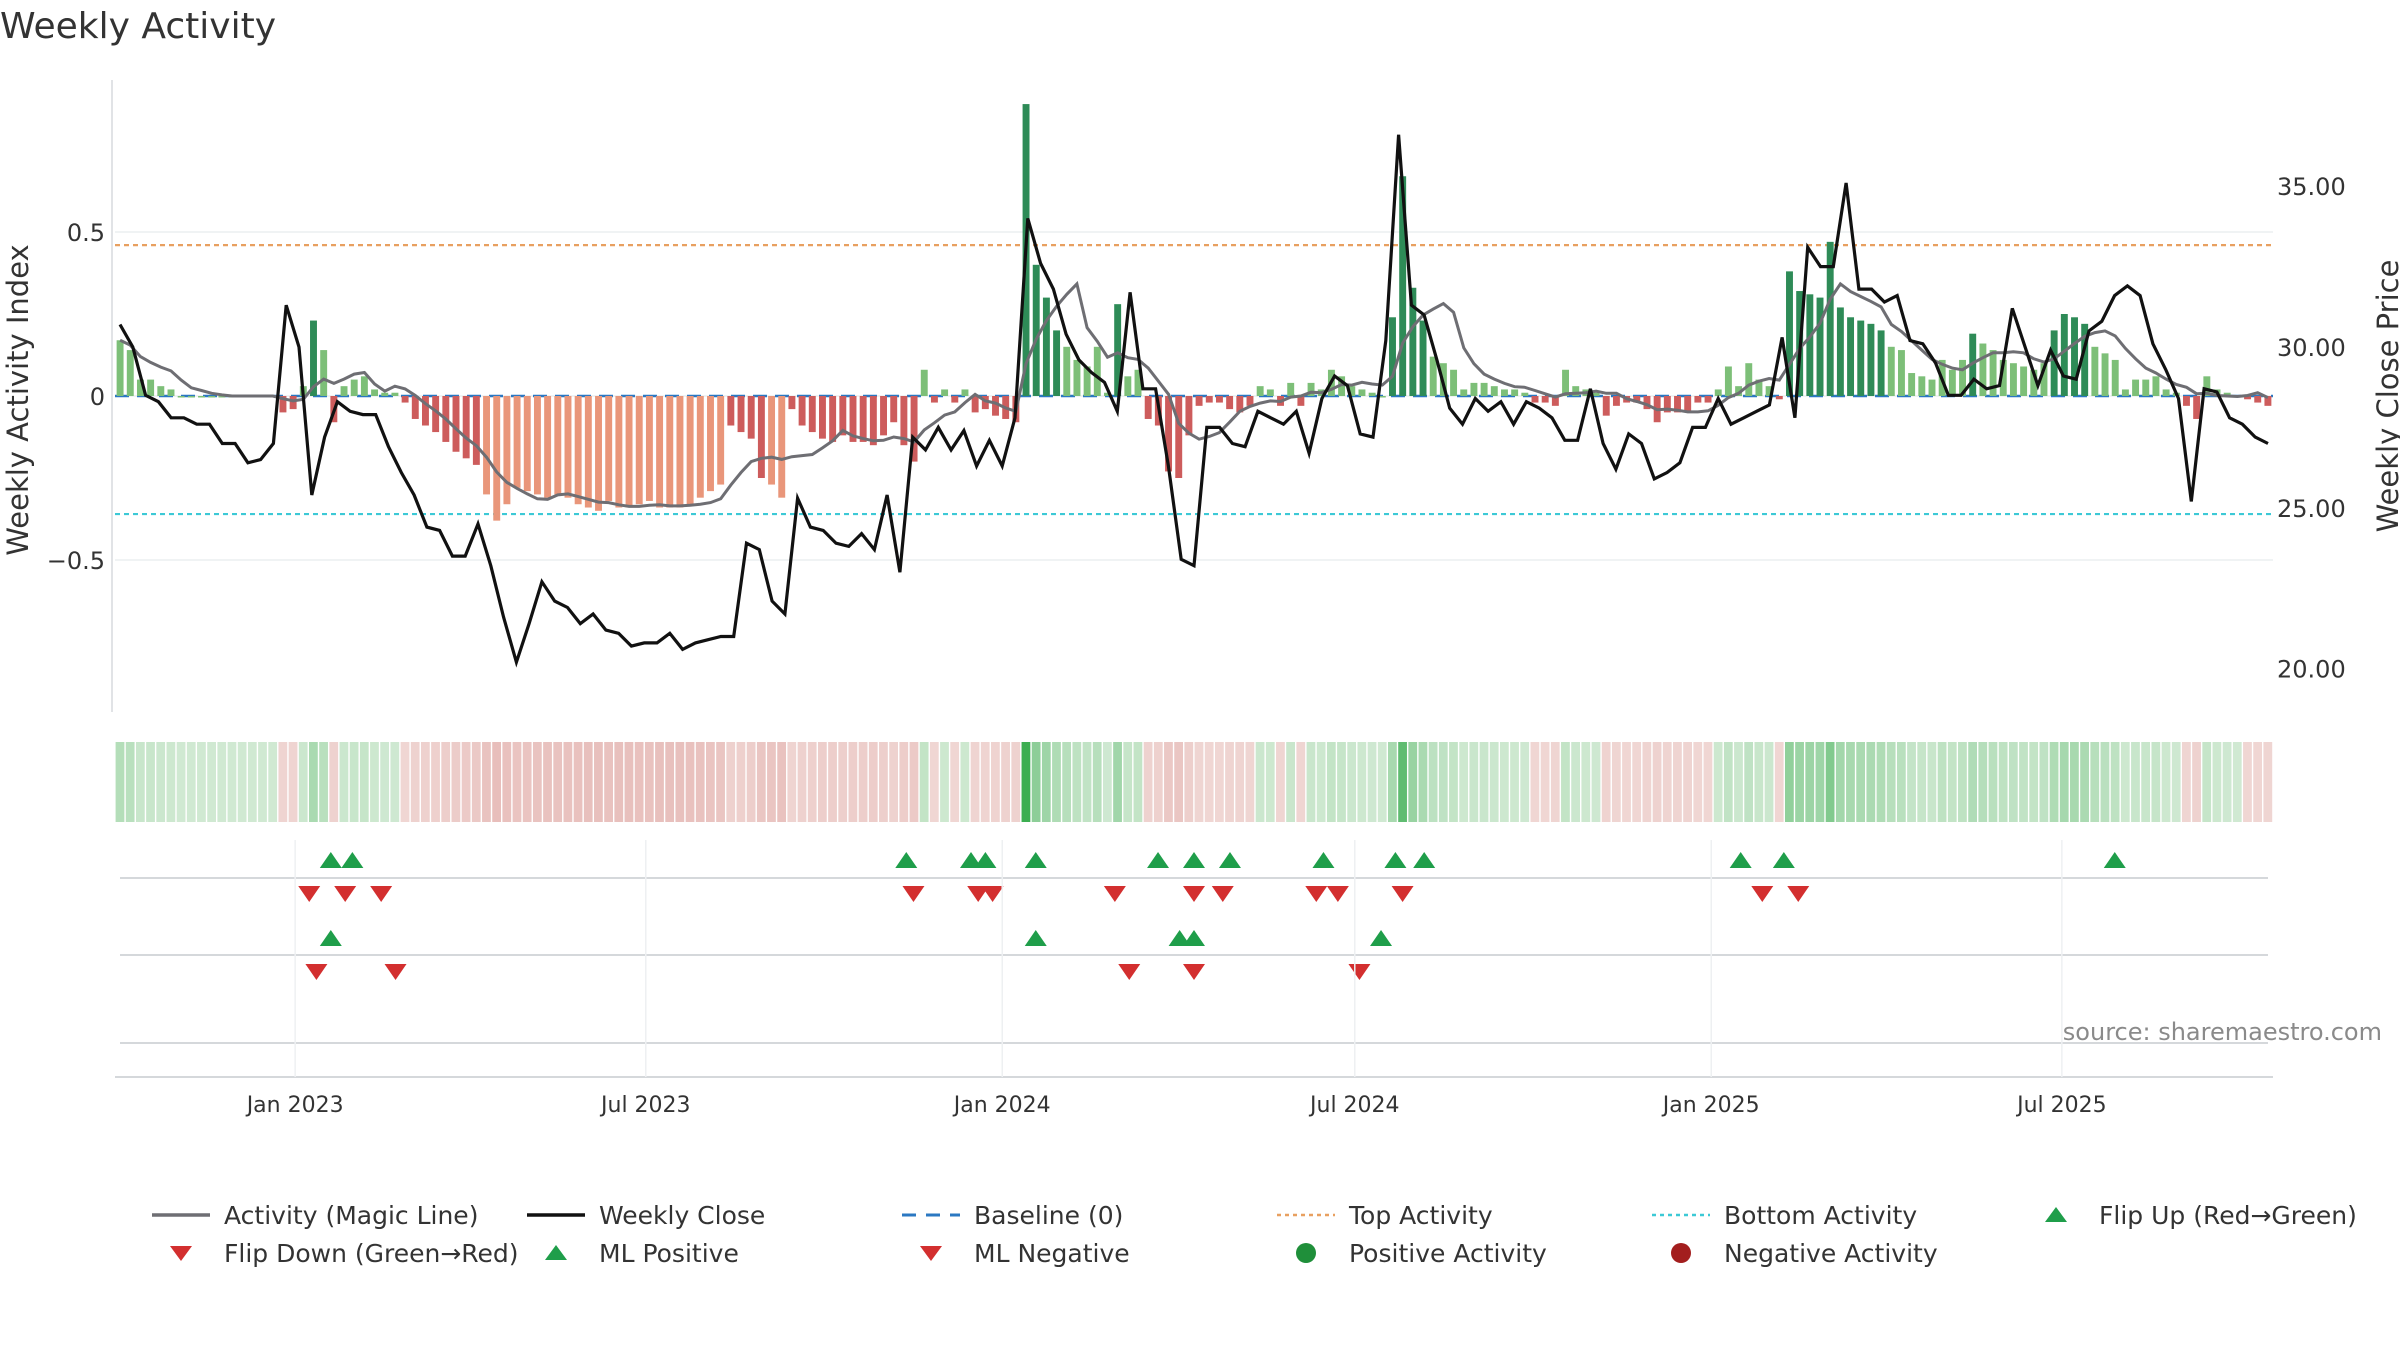 This screenshot has height=1350, width=2400. What do you see at coordinates (1411, 1253) in the screenshot?
I see `legend-item: Positive Activity` at bounding box center [1411, 1253].